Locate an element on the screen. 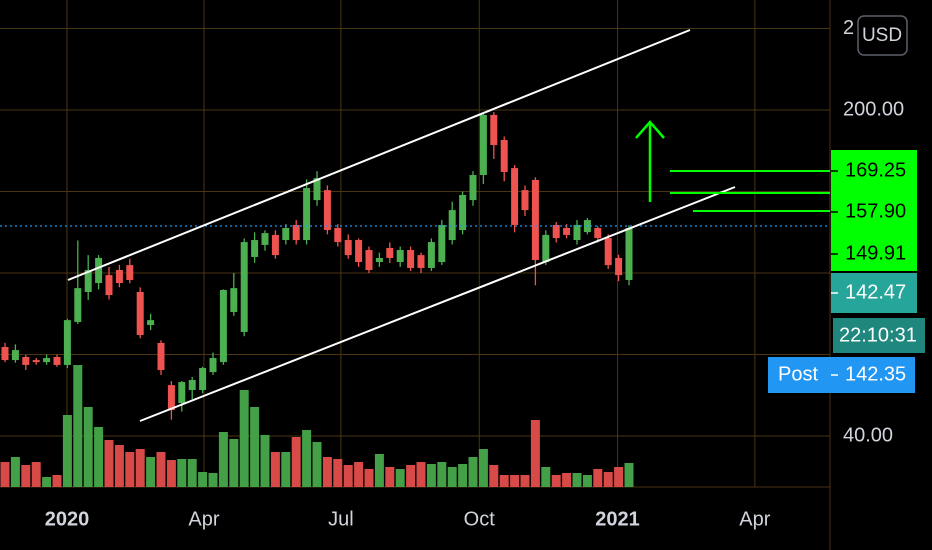  x-tick-label: Oct is located at coordinates (480, 519).